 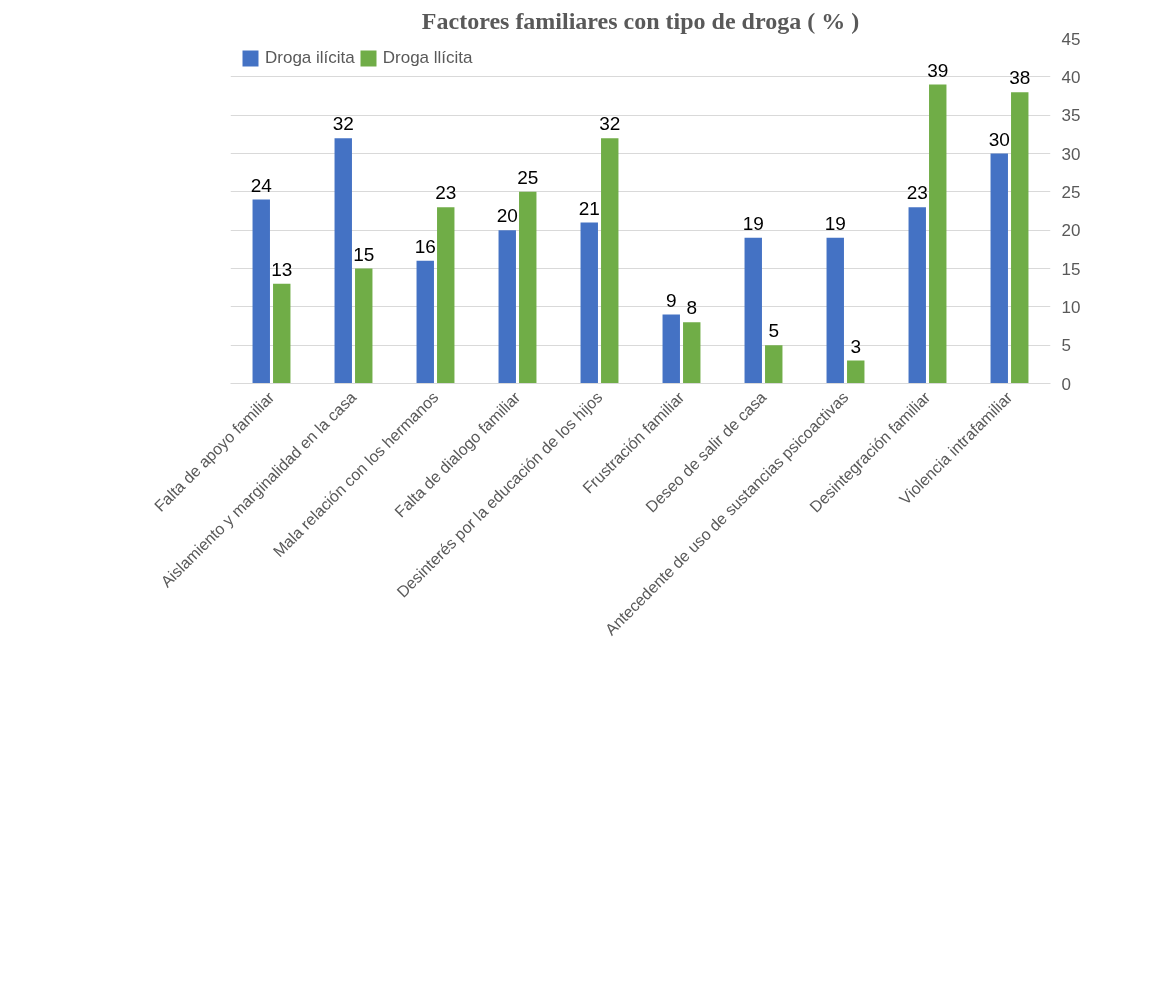 I want to click on y-tick-label: 25, so click(x=1071, y=192).